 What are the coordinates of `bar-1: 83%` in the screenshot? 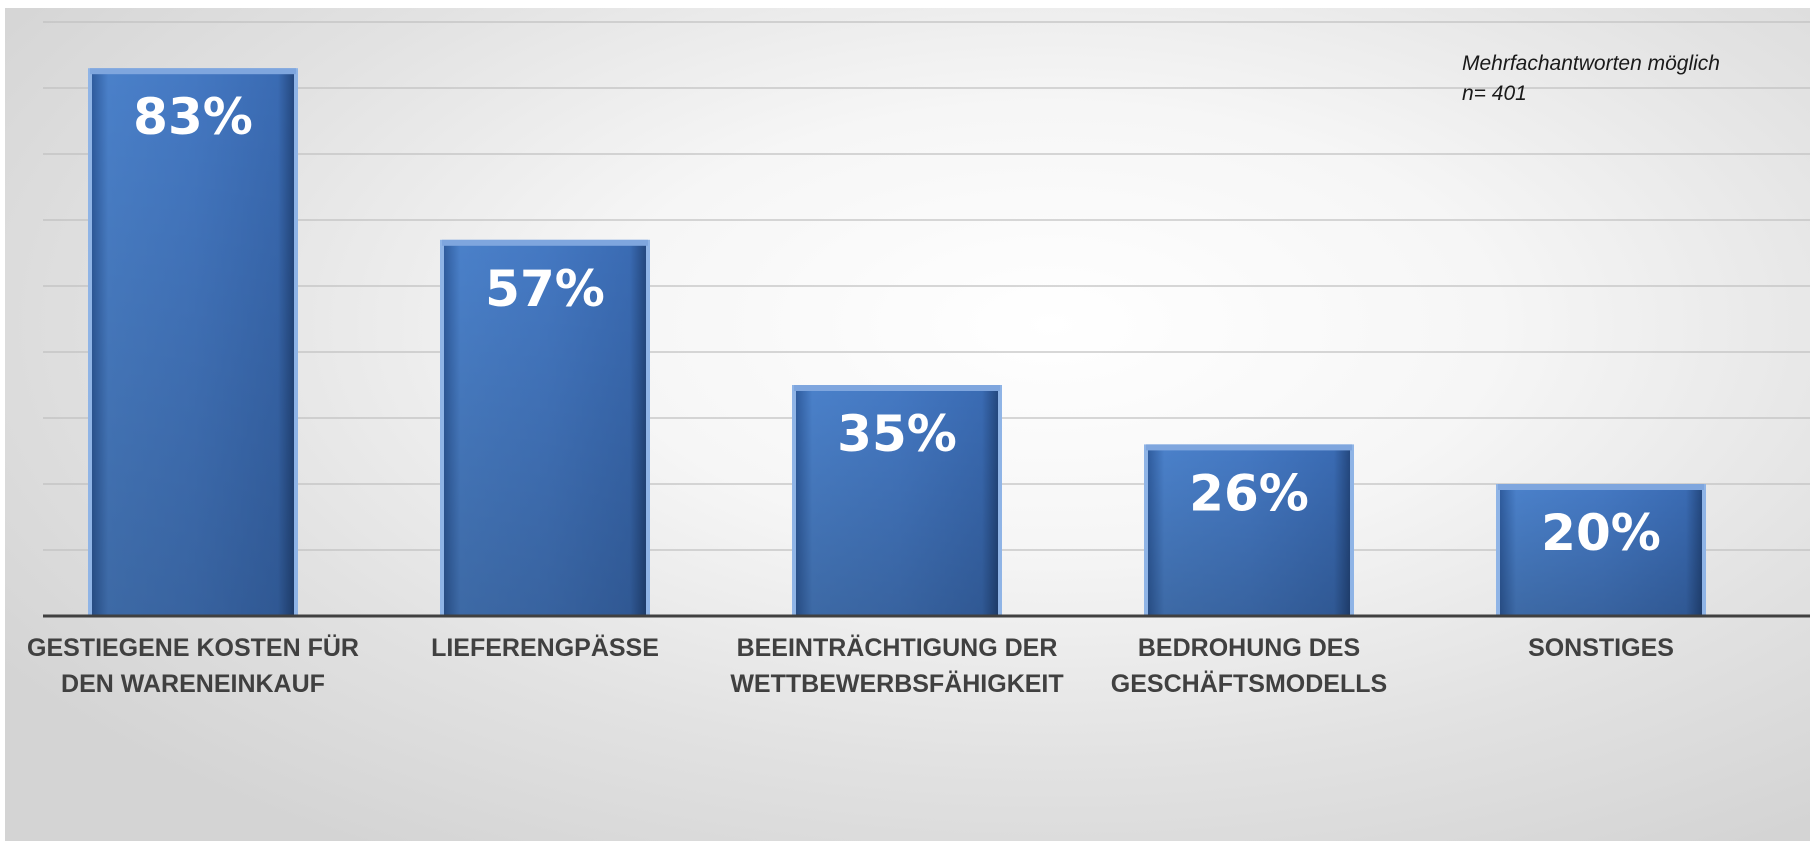 It's located at (193, 342).